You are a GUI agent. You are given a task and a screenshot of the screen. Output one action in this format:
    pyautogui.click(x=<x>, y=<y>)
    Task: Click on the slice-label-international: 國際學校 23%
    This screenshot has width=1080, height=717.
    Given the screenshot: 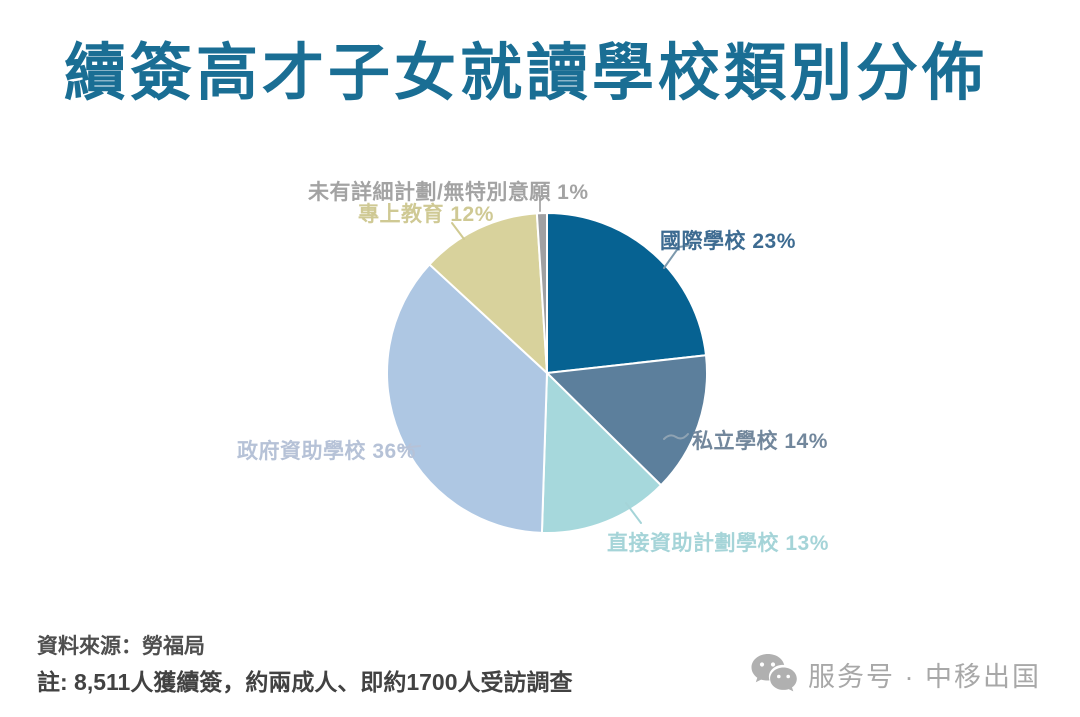 What is the action you would take?
    pyautogui.click(x=728, y=241)
    